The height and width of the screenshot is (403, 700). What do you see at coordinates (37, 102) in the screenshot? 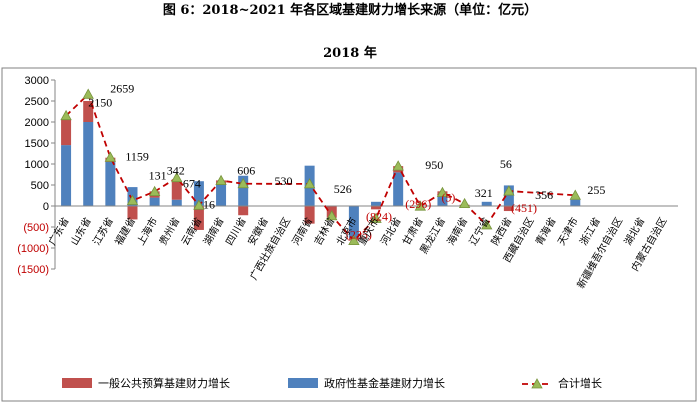
I see `y-tick-label: 2500` at bounding box center [37, 102].